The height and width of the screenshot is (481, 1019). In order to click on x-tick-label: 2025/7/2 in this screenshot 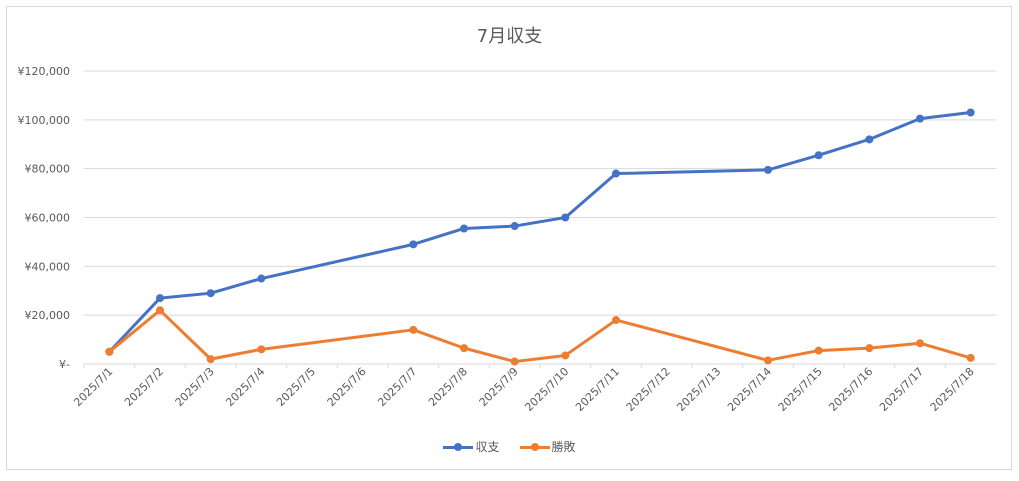, I will do `click(144, 387)`.